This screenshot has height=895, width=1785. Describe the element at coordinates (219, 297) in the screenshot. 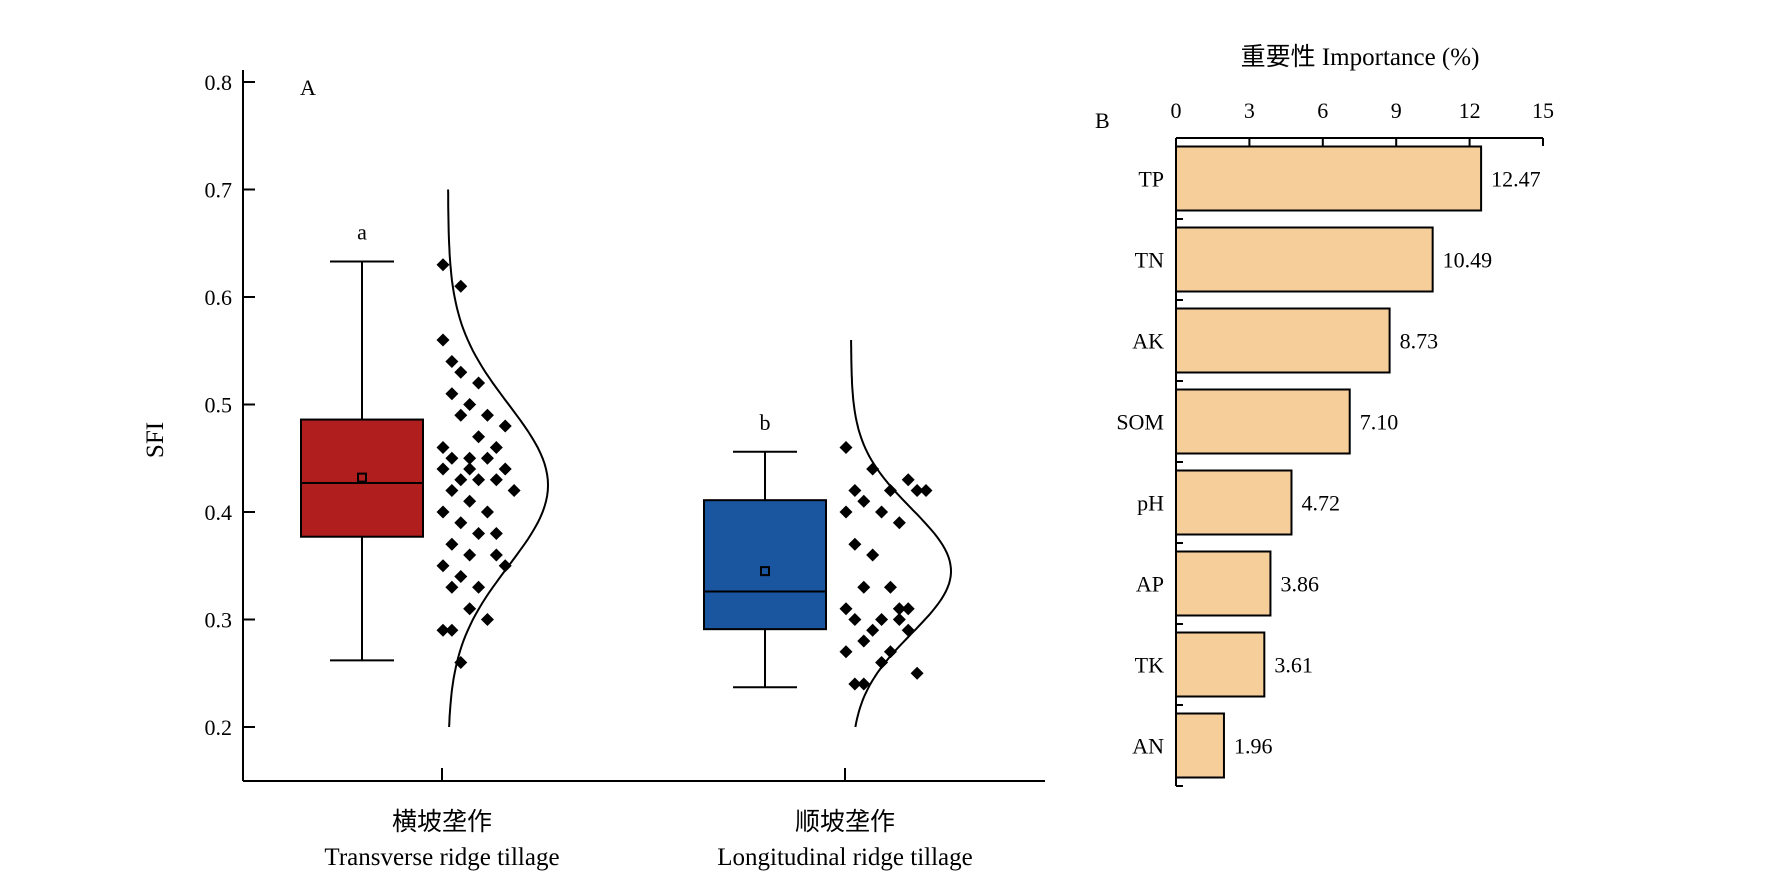

I see `y-tick-label-4: 0.6` at that location.